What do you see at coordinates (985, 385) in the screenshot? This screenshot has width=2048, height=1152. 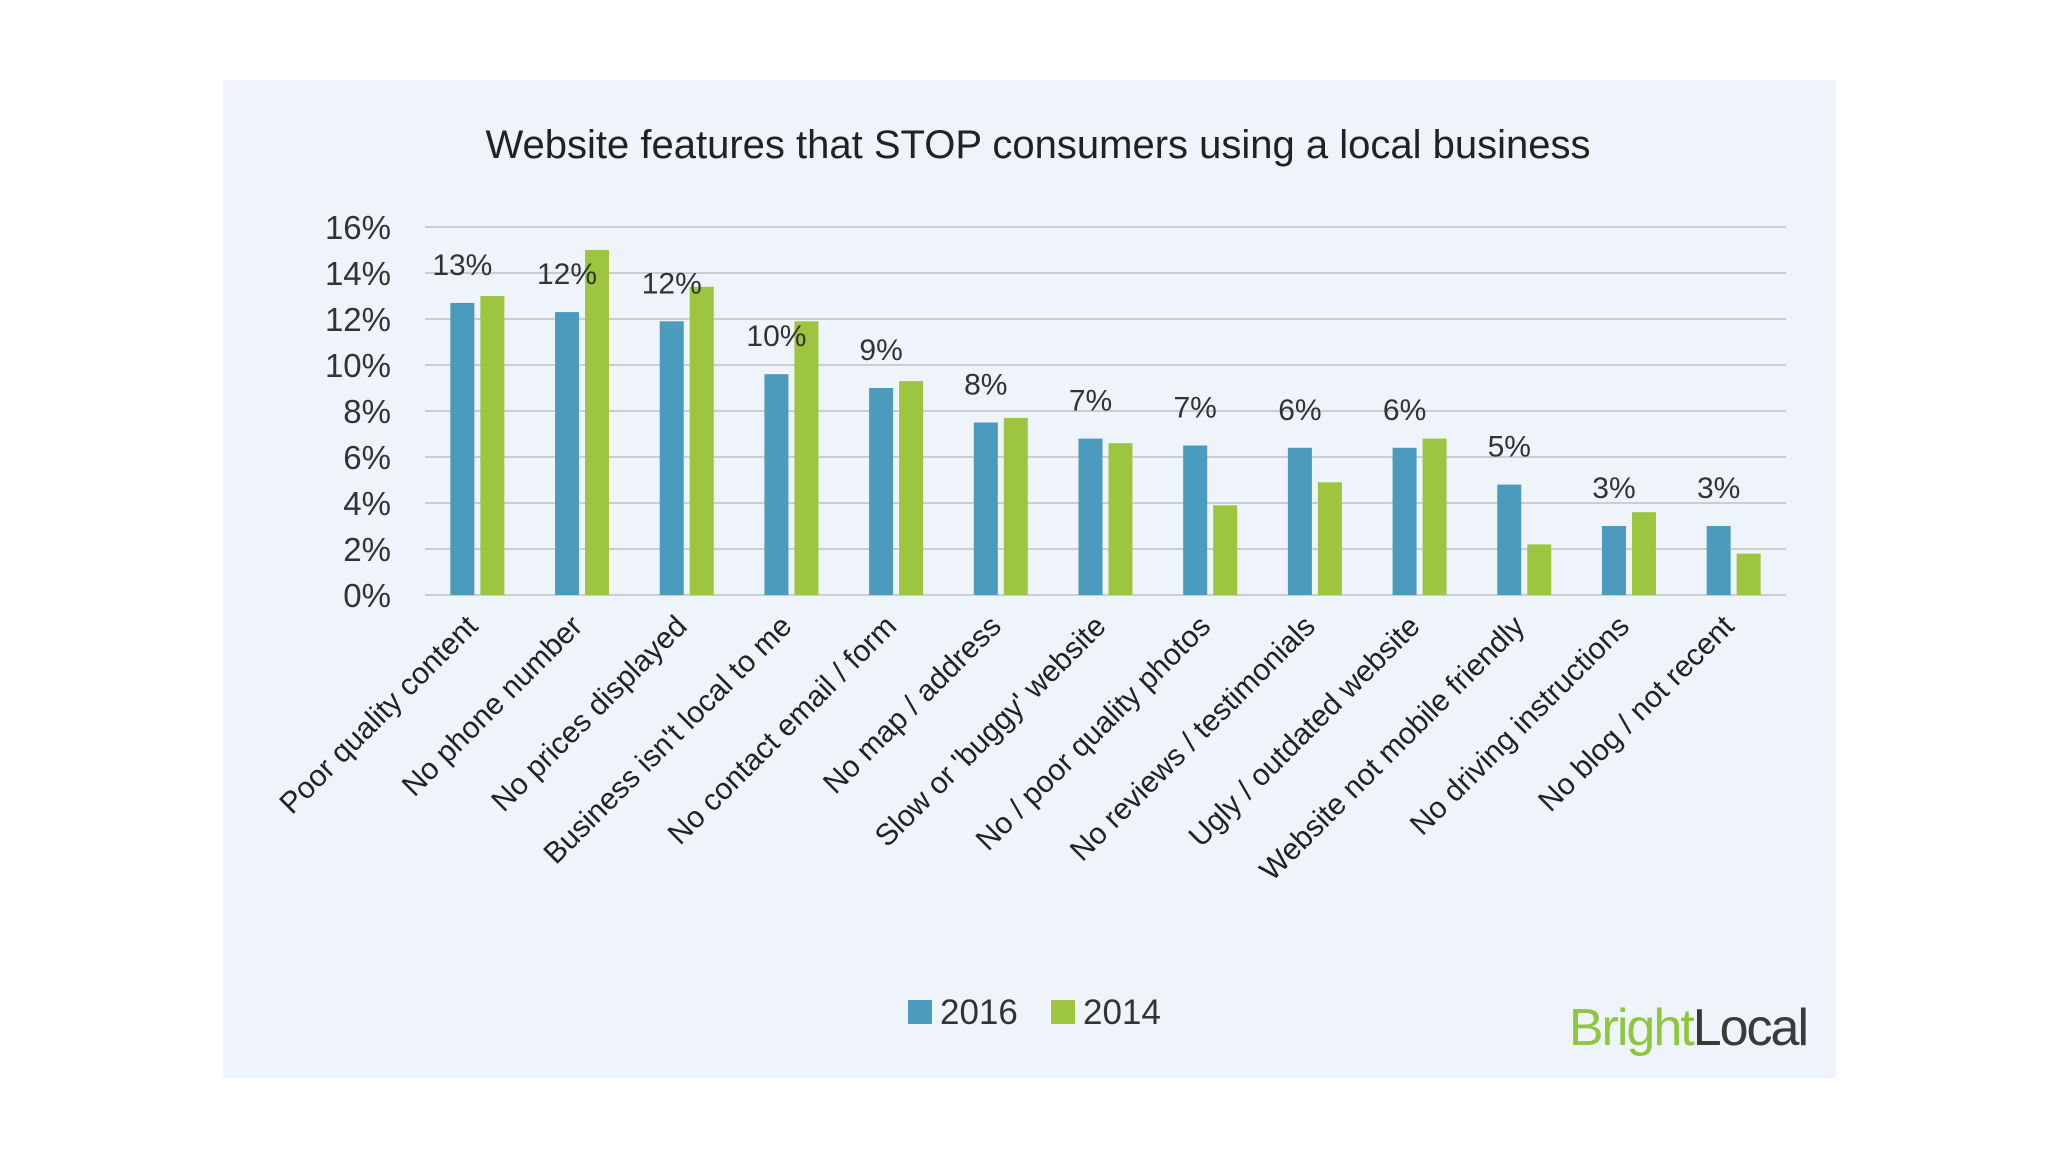 I see `data-label: 8%` at bounding box center [985, 385].